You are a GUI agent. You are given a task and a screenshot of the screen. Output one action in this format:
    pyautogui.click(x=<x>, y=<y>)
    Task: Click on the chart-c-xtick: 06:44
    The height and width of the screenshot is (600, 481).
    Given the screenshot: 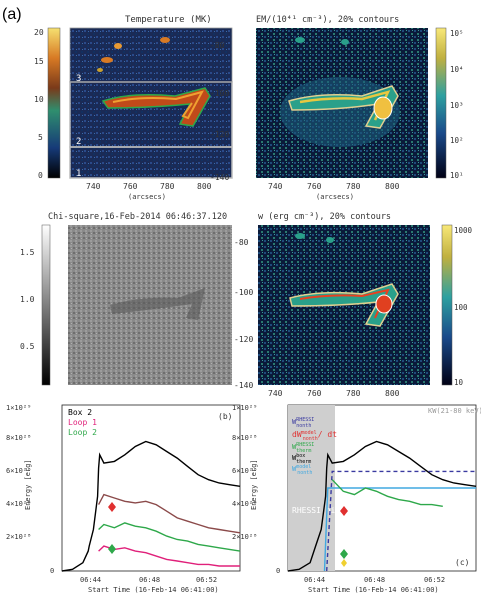 What is the action you would take?
    pyautogui.click(x=314, y=580)
    